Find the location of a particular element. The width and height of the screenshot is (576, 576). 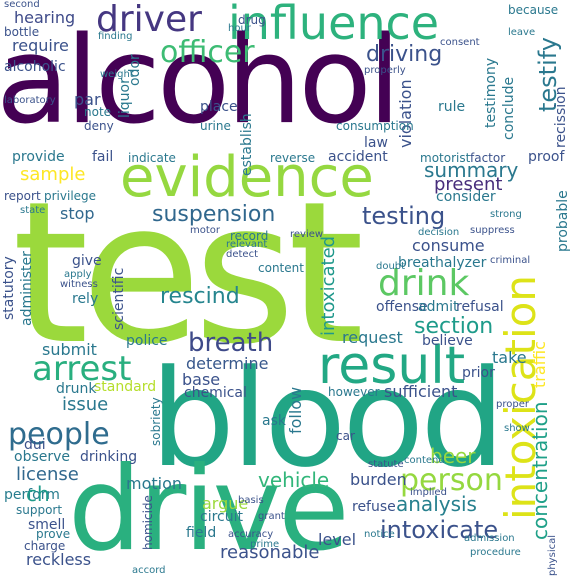

word-person: person is located at coordinates (451, 480).